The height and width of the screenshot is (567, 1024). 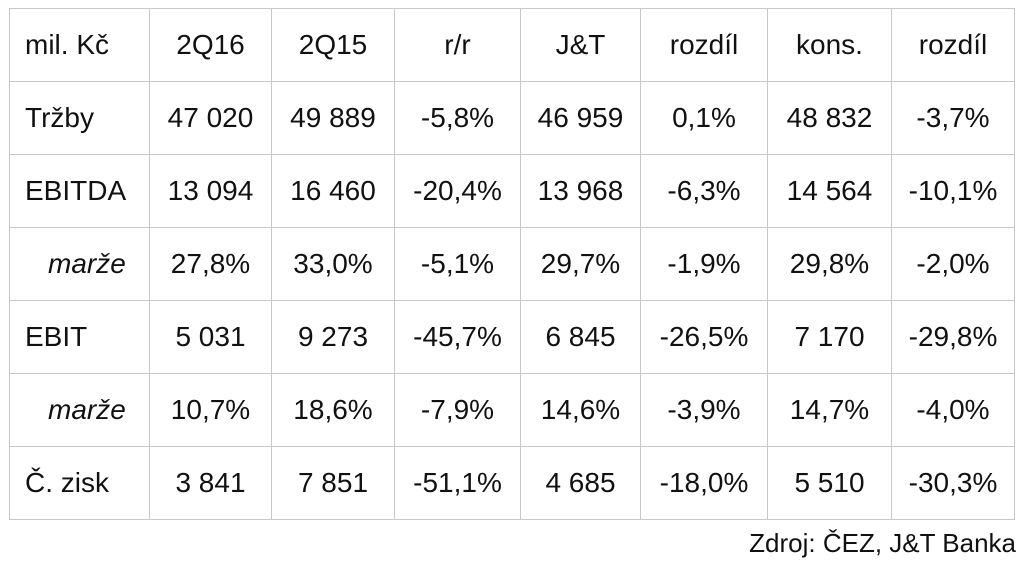 What do you see at coordinates (704, 264) in the screenshot?
I see `table-cell: -1,9%` at bounding box center [704, 264].